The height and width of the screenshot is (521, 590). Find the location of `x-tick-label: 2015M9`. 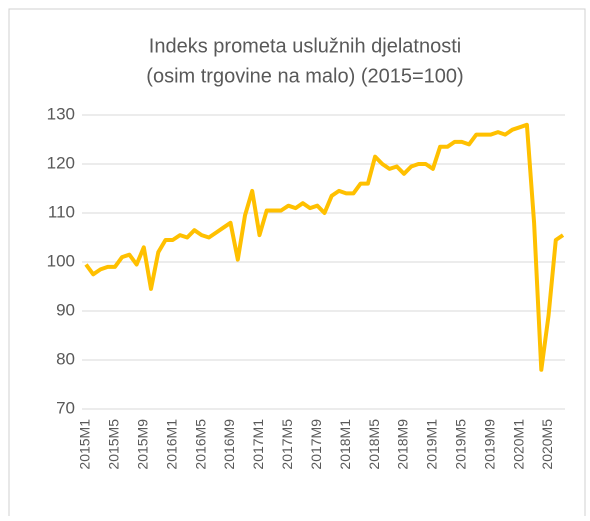

x-tick-label: 2015M9 is located at coordinates (143, 444).